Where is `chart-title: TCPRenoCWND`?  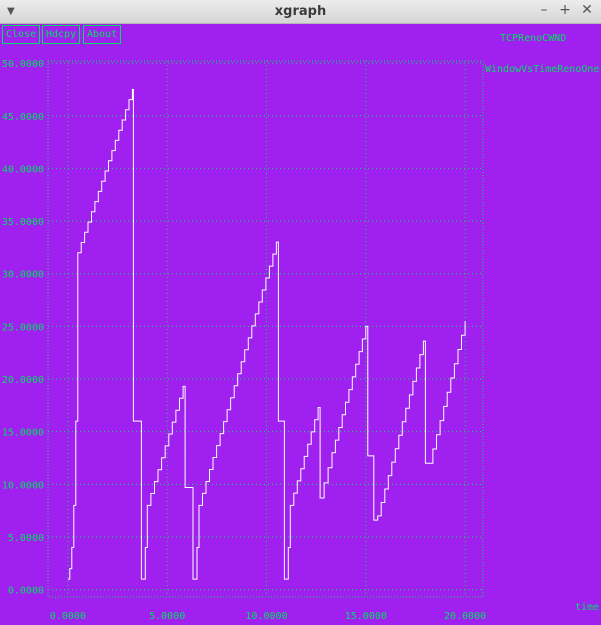 chart-title: TCPRenoCWND is located at coordinates (533, 38).